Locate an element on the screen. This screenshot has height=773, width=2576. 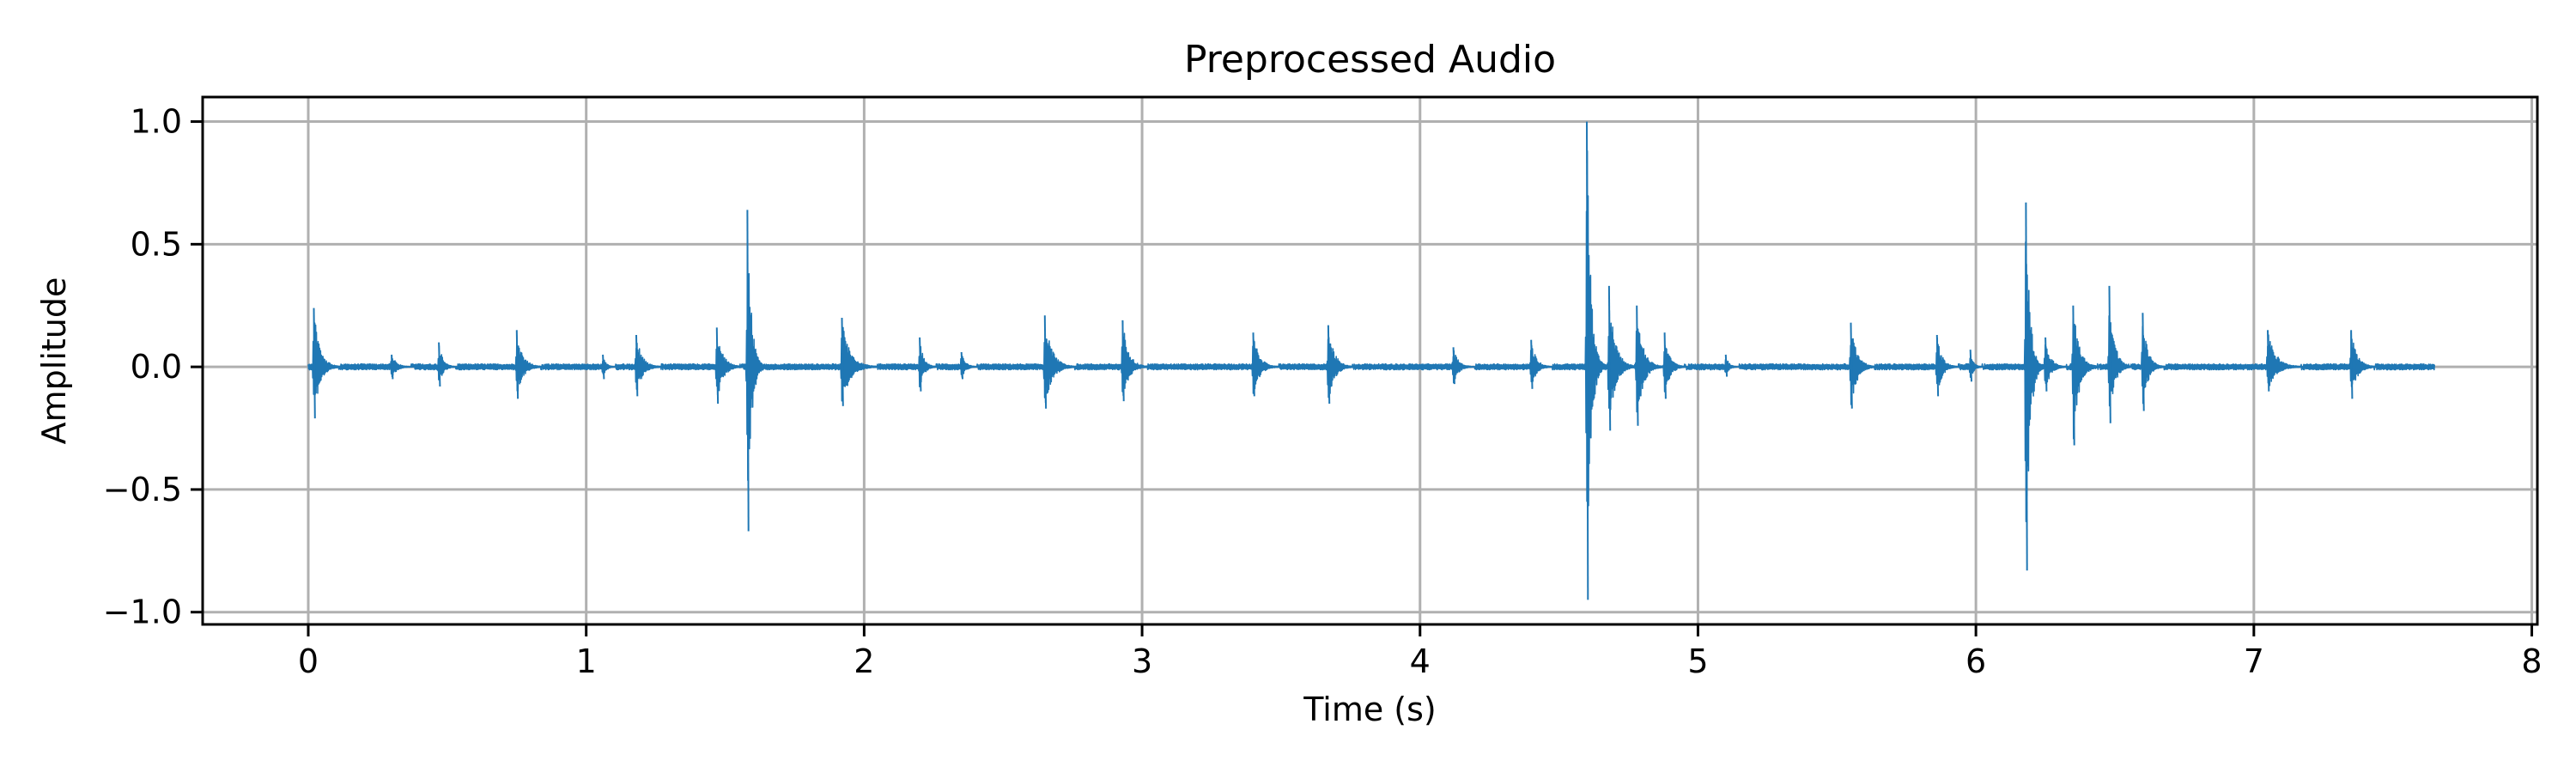
y-tick-label: 0.5 is located at coordinates (156, 244).